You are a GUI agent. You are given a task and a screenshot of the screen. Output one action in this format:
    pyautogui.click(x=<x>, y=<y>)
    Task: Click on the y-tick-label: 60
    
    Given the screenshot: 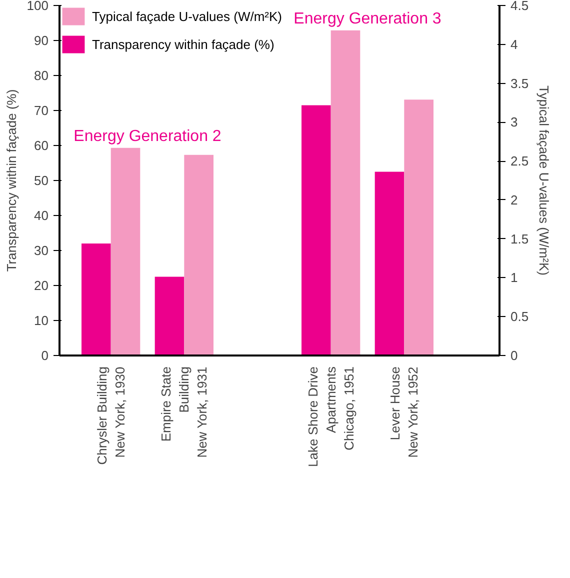 What is the action you would take?
    pyautogui.click(x=41, y=145)
    